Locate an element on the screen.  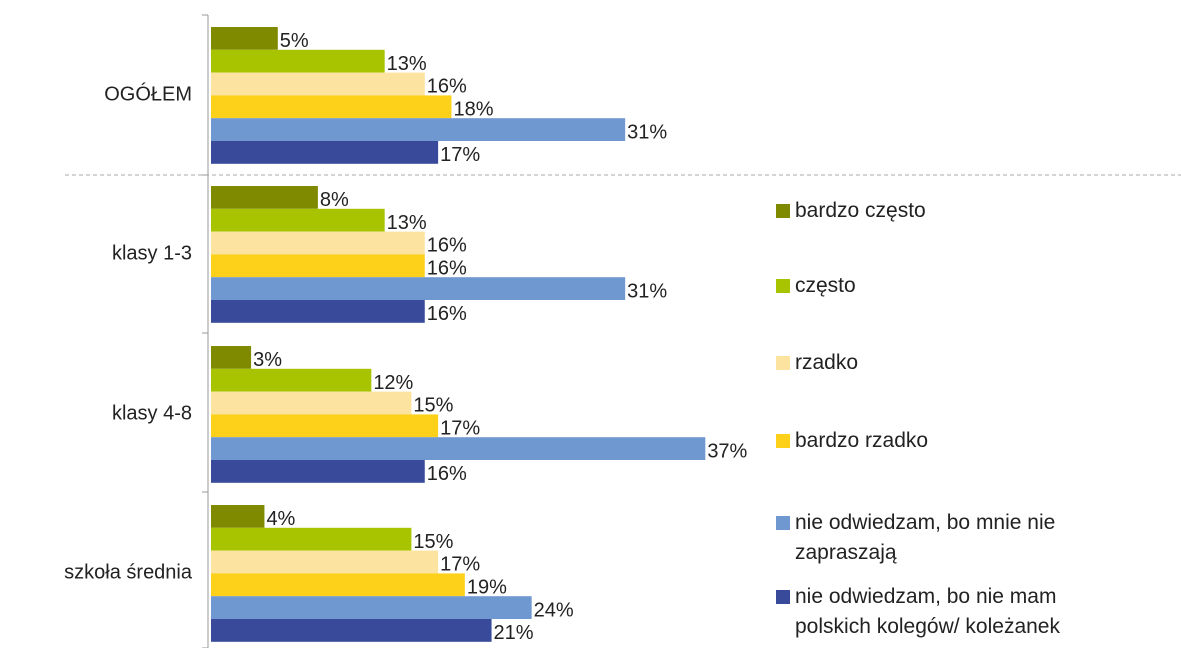
category-label: klasy 4-8 is located at coordinates (152, 414).